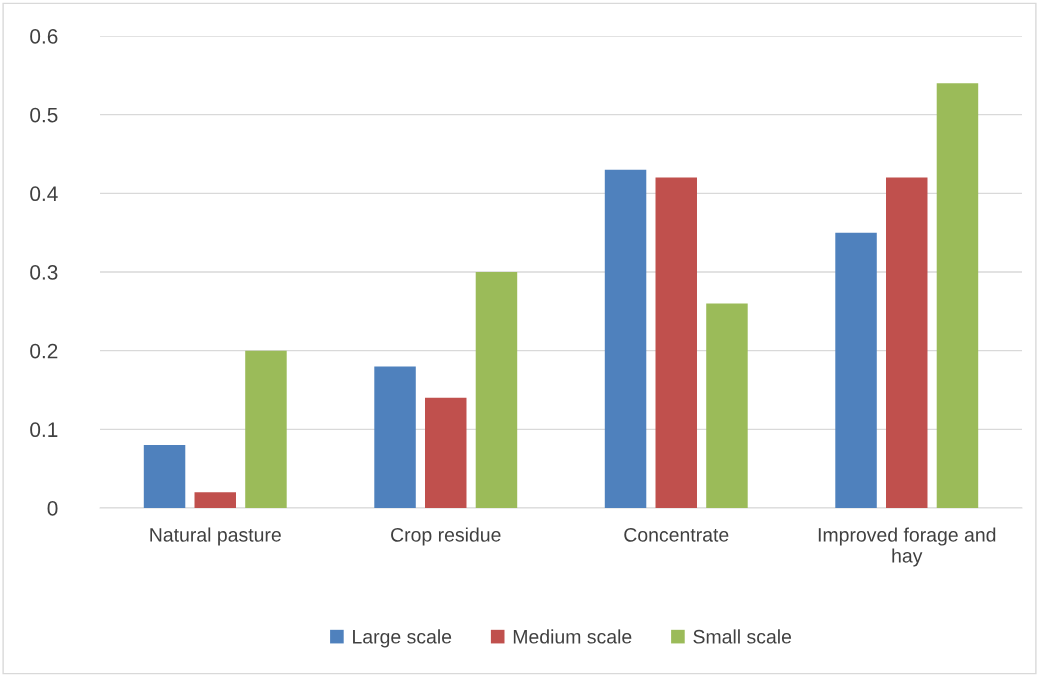 The width and height of the screenshot is (1039, 677). What do you see at coordinates (215, 536) in the screenshot?
I see `x-tick-label: Natural pasture` at bounding box center [215, 536].